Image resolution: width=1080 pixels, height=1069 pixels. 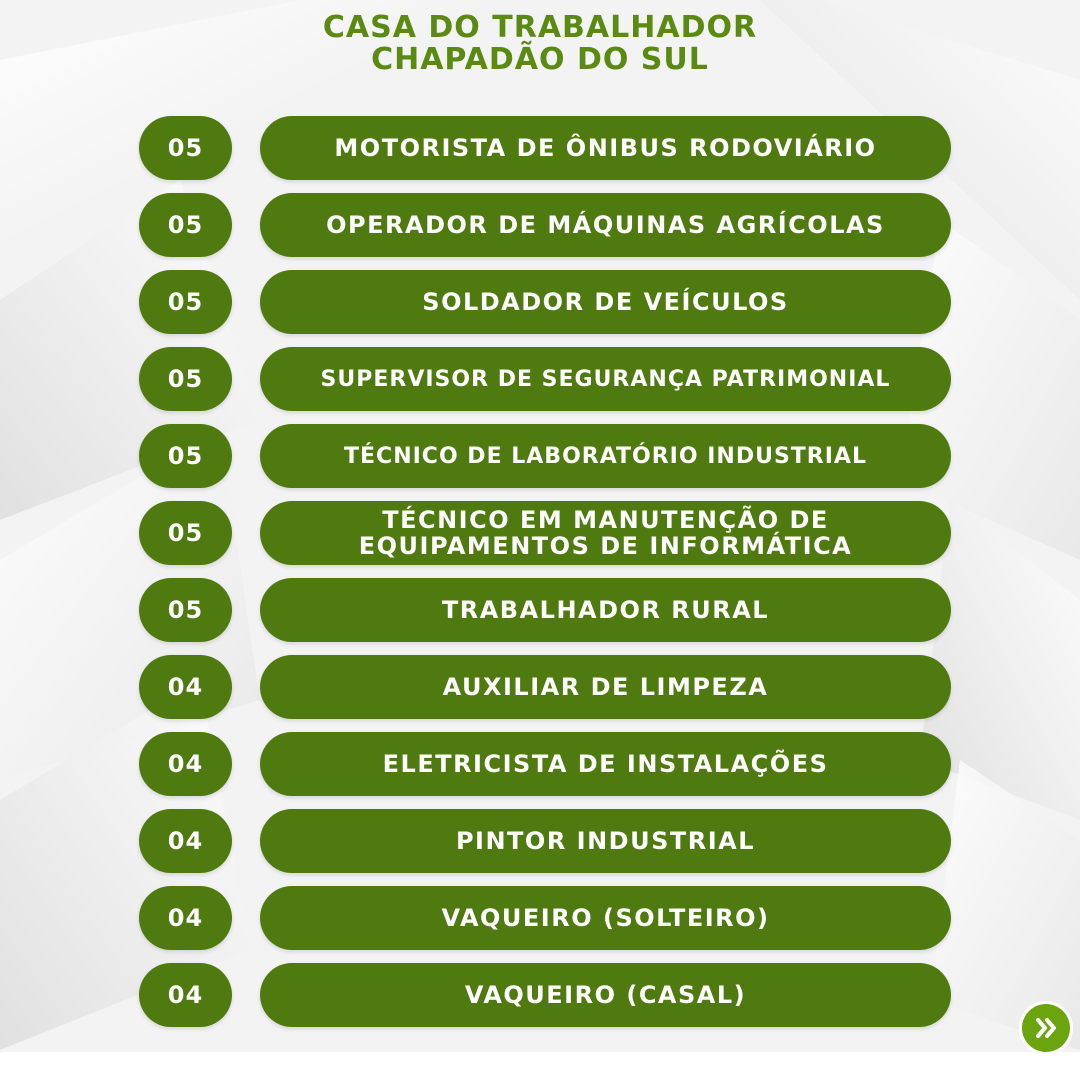 I want to click on job-title: TRABALHADOR RURAL, so click(x=605, y=610).